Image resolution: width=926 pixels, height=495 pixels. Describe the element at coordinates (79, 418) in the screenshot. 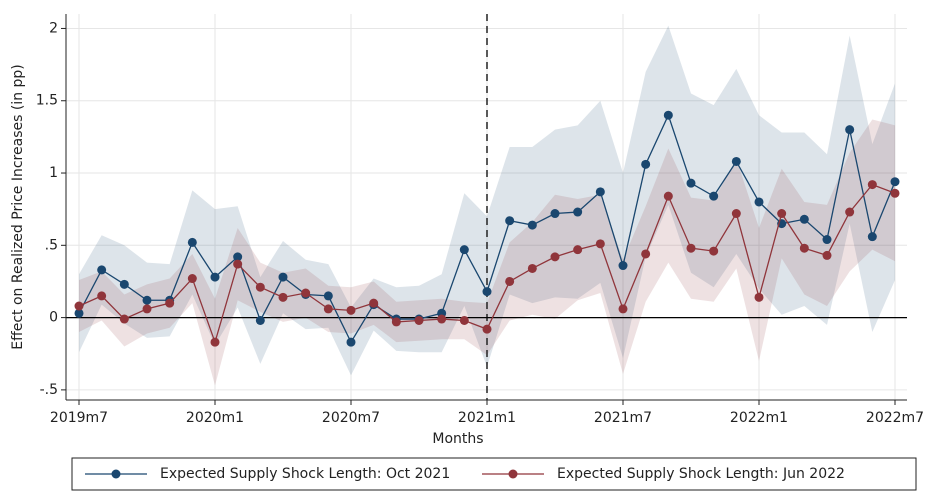

I see `x-tick-label: 2019m7` at that location.